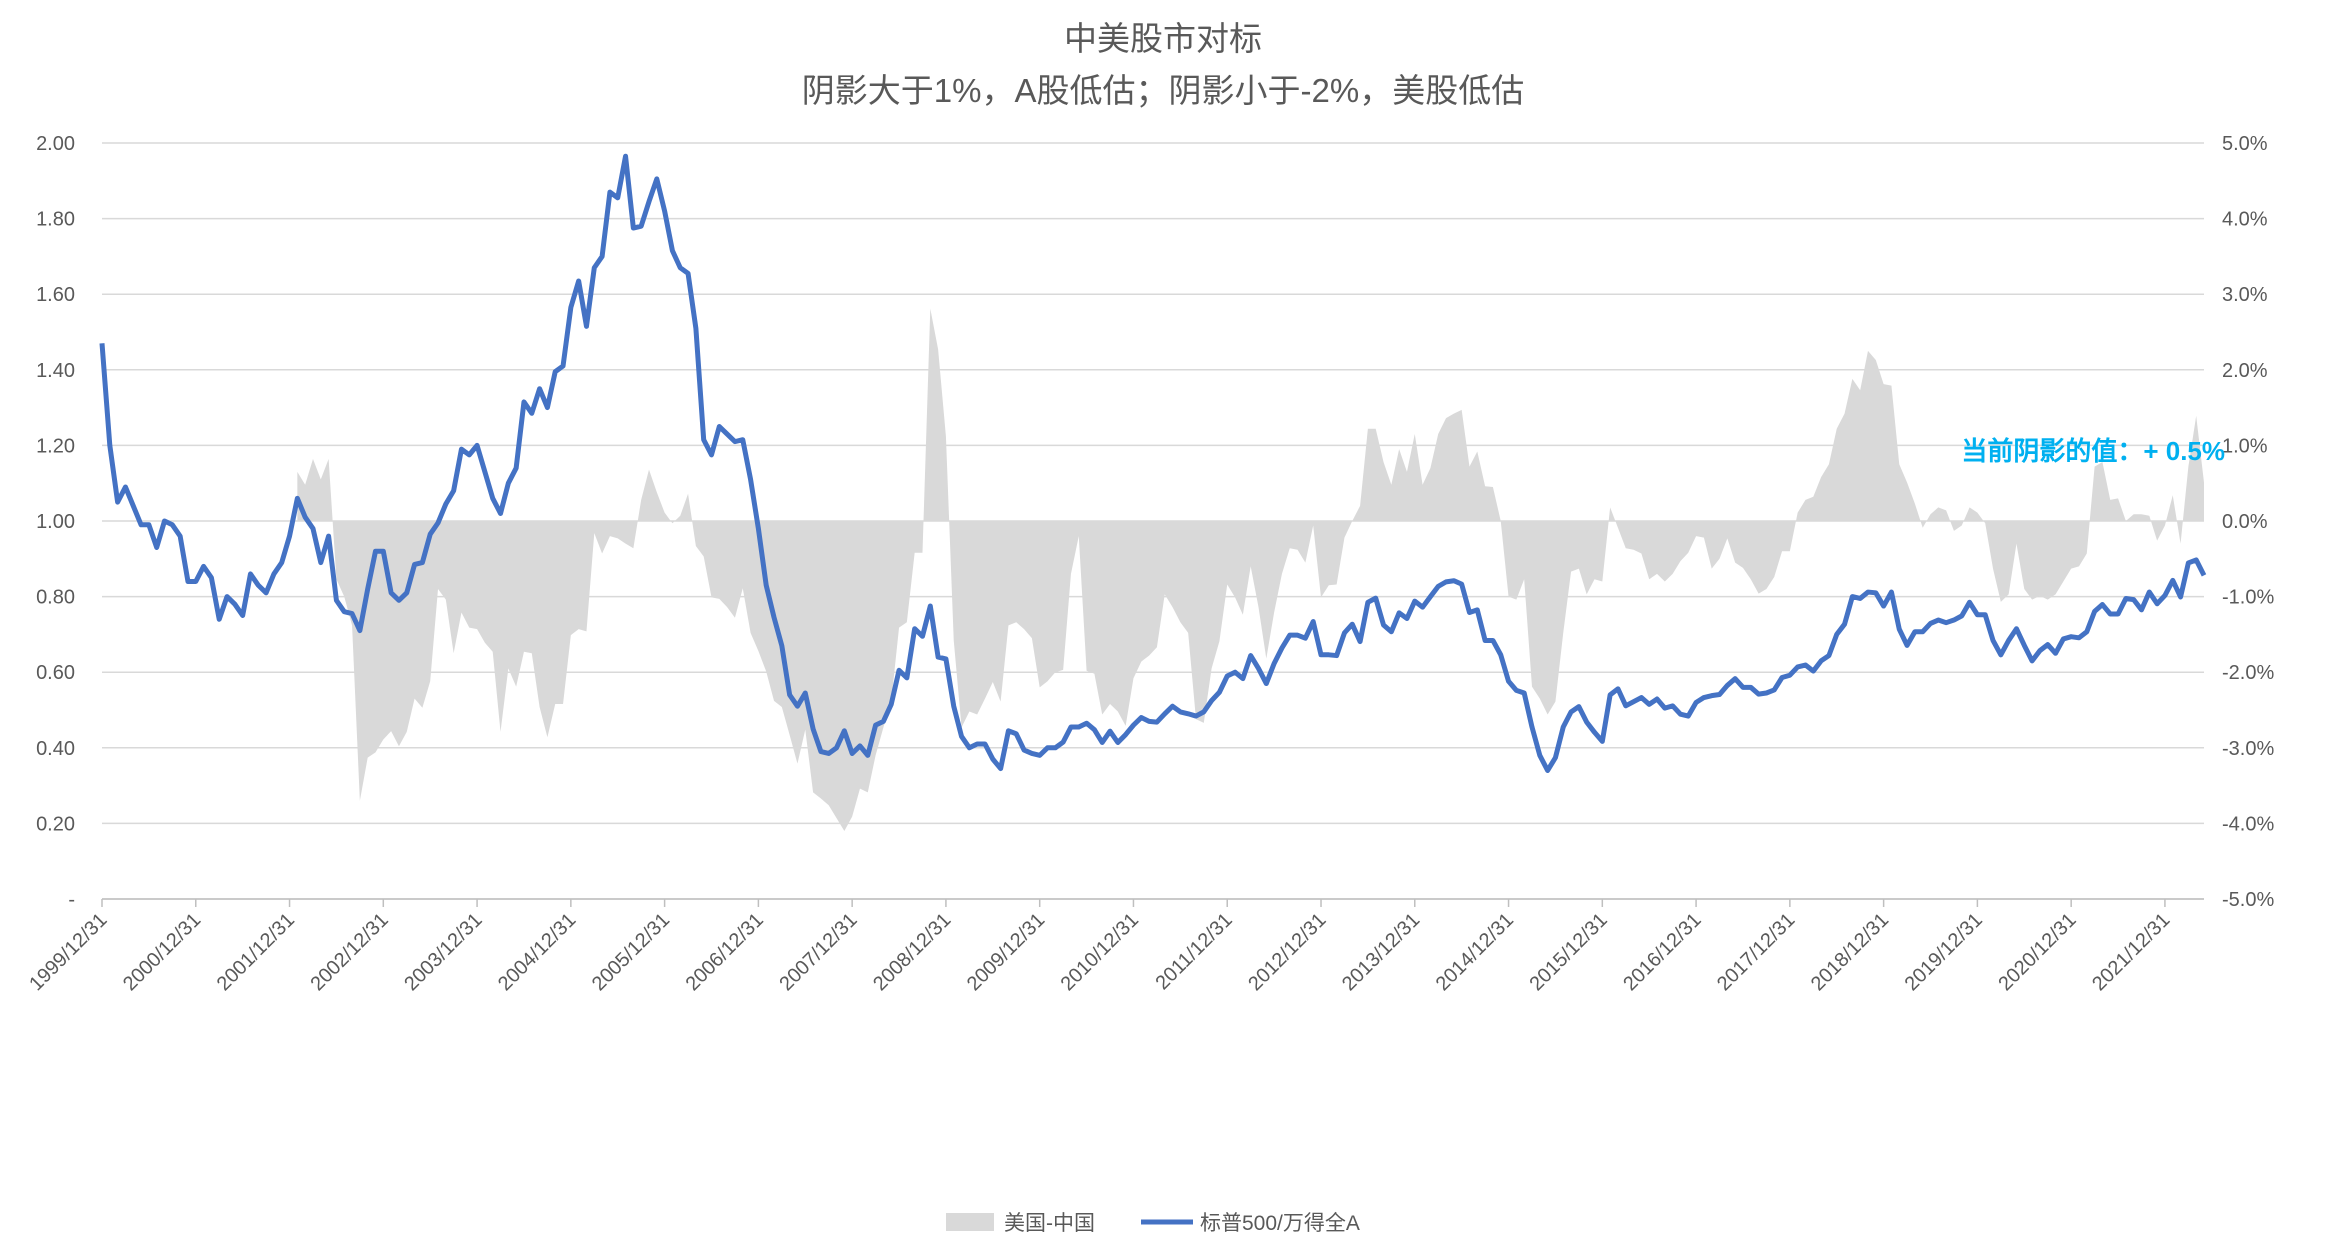 The height and width of the screenshot is (1256, 2335). I want to click on x-axis-tick-label: 2019/12/31, so click(1944, 952).